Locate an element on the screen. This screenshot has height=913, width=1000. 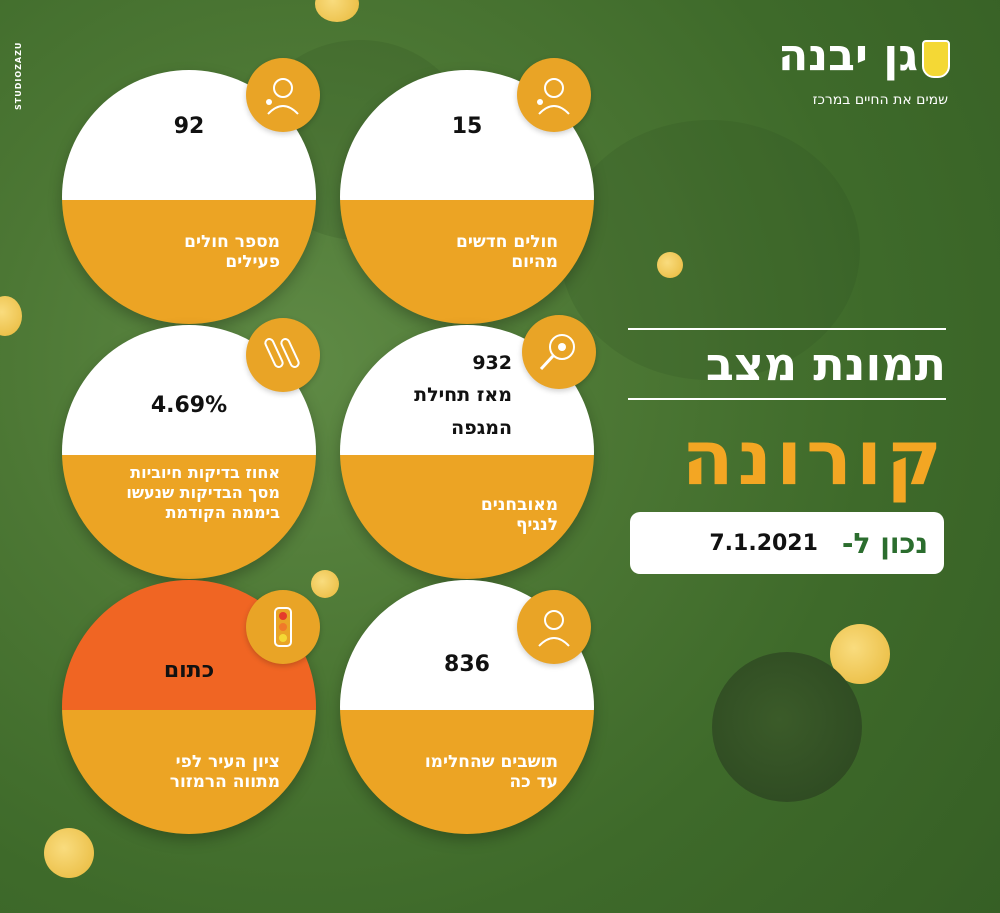
stat-value-line: המגפה is located at coordinates (481, 427).